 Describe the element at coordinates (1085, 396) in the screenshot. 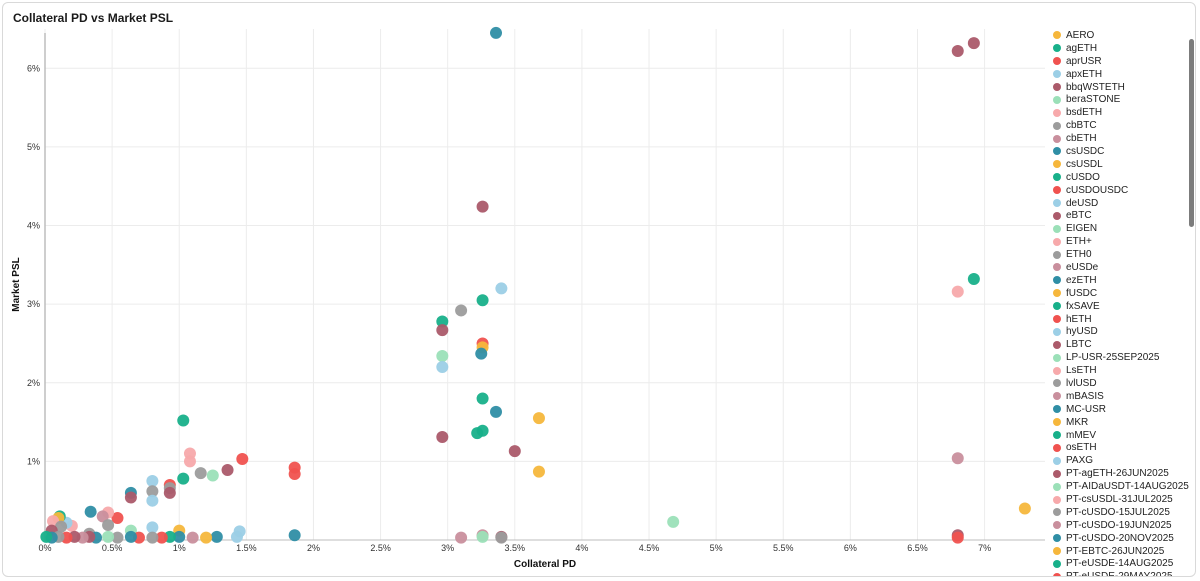

I see `legend-label: mBASIS` at that location.